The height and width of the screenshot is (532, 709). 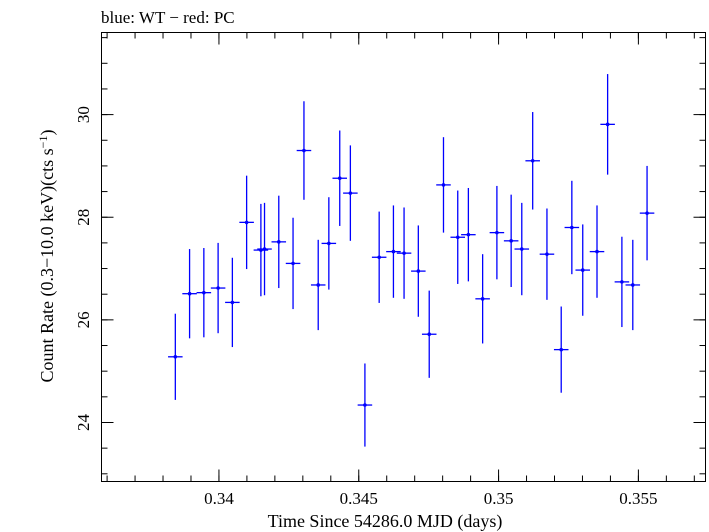 I want to click on x-tick-label: 0.345, so click(x=359, y=498).